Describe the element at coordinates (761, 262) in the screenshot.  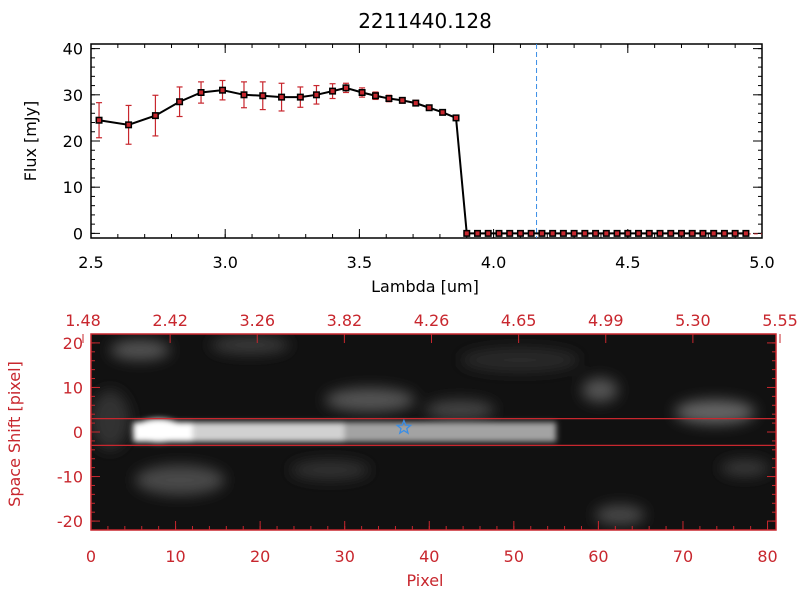
I see `top-x-tick-label: 5.0` at that location.